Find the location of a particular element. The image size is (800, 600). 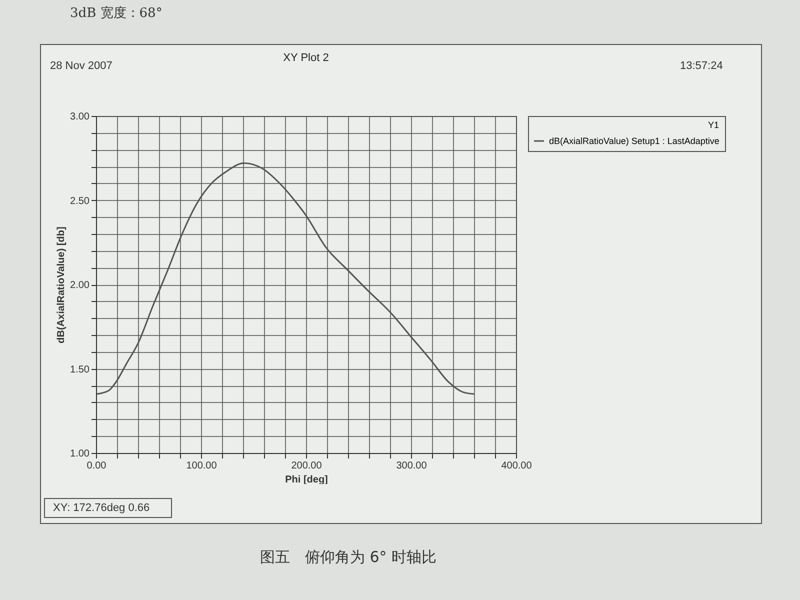

legend-label: dB(AxialRatioValue) Setup1 : LastAdaptive is located at coordinates (634, 141).